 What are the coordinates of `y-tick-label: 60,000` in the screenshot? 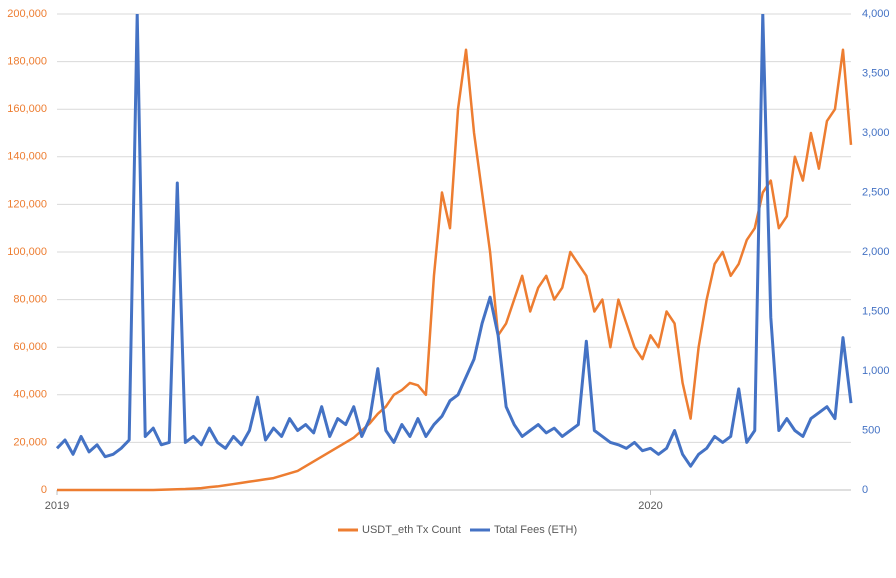 It's located at (30, 347).